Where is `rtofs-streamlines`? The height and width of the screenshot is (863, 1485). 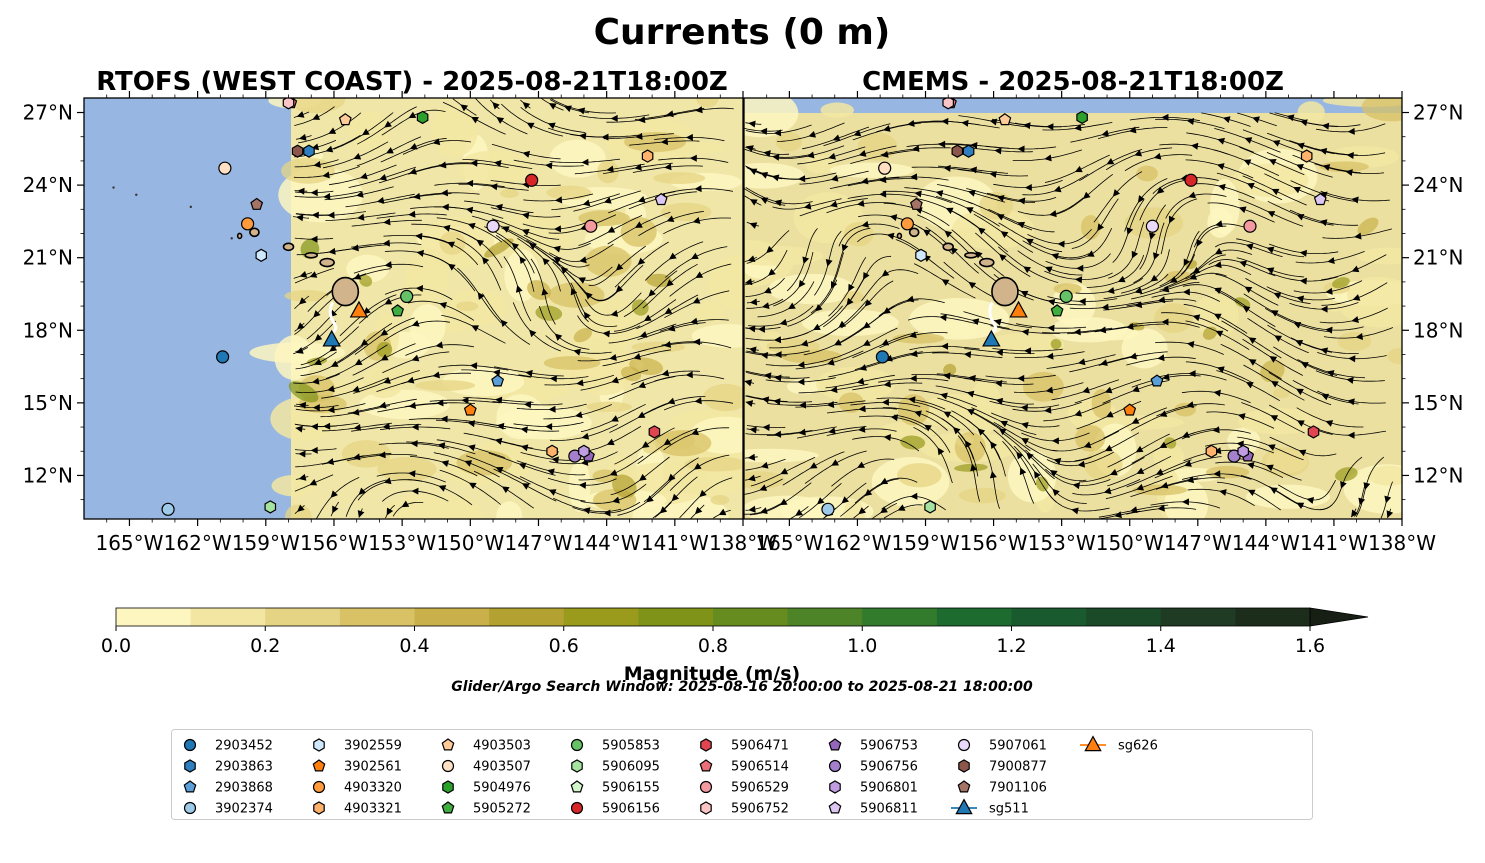
rtofs-streamlines is located at coordinates (513, 308).